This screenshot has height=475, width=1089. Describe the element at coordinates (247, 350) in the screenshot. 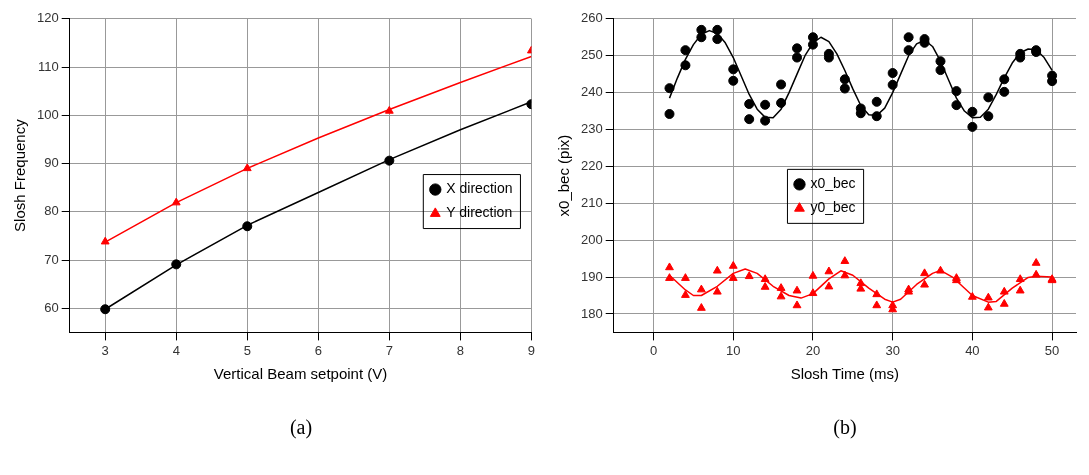

I see `x-tick-label: 5` at that location.